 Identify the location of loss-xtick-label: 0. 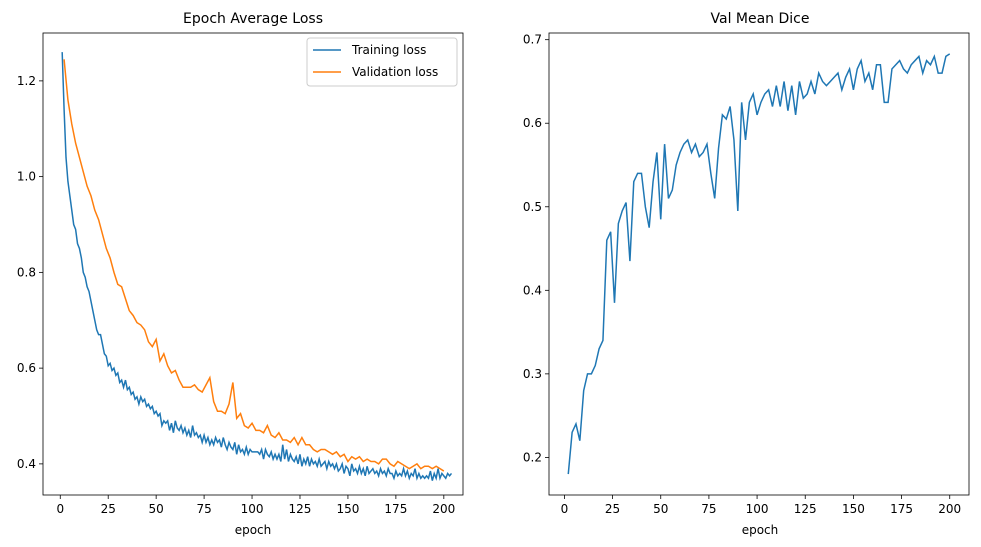
(60, 509).